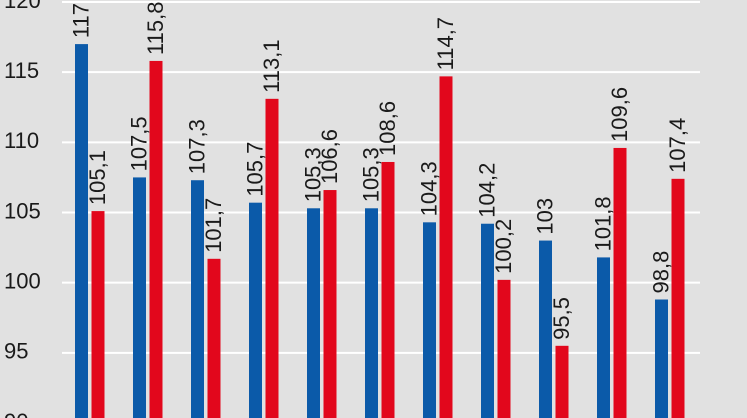  What do you see at coordinates (428, 188) in the screenshot?
I see `data-label: 104,3` at bounding box center [428, 188].